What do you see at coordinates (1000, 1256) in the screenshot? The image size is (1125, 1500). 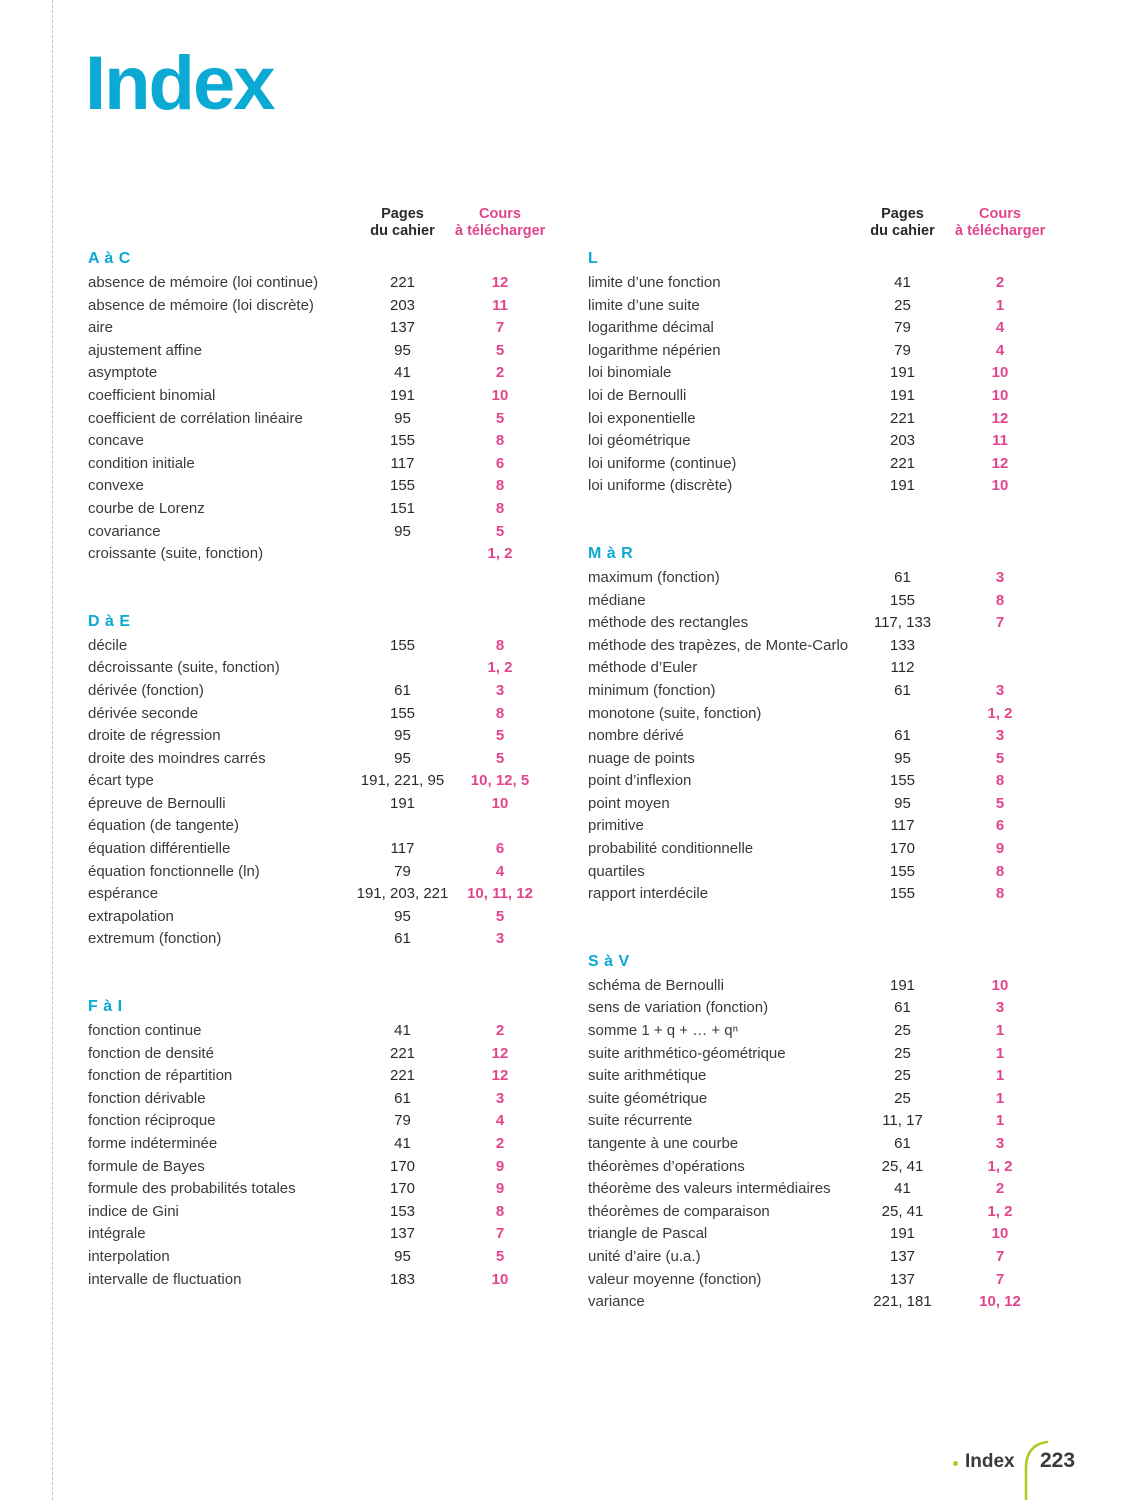 I see `entry-cours: 7` at bounding box center [1000, 1256].